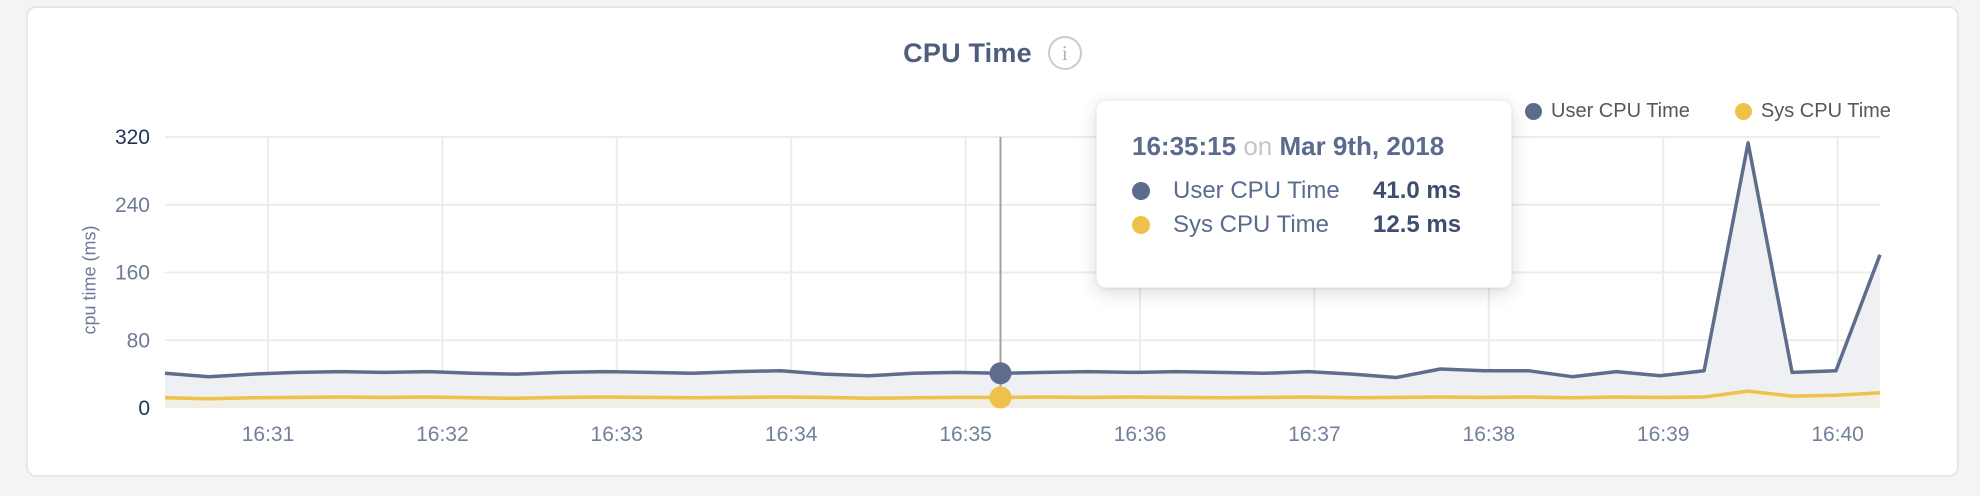 Image resolution: width=1980 pixels, height=496 pixels. What do you see at coordinates (1837, 434) in the screenshot?
I see `x-tick-label: 16:40` at bounding box center [1837, 434].